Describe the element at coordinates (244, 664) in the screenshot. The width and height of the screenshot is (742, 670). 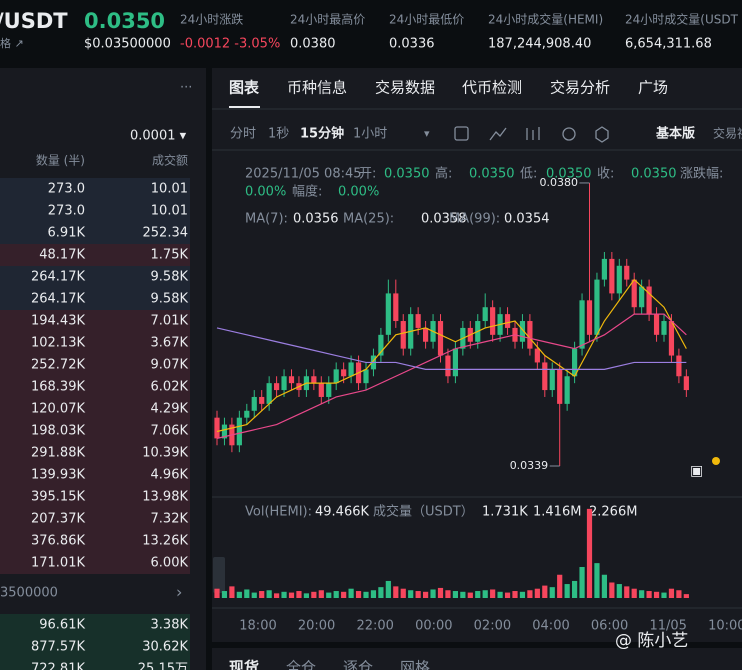
I see `bottom-tab: 现货` at that location.